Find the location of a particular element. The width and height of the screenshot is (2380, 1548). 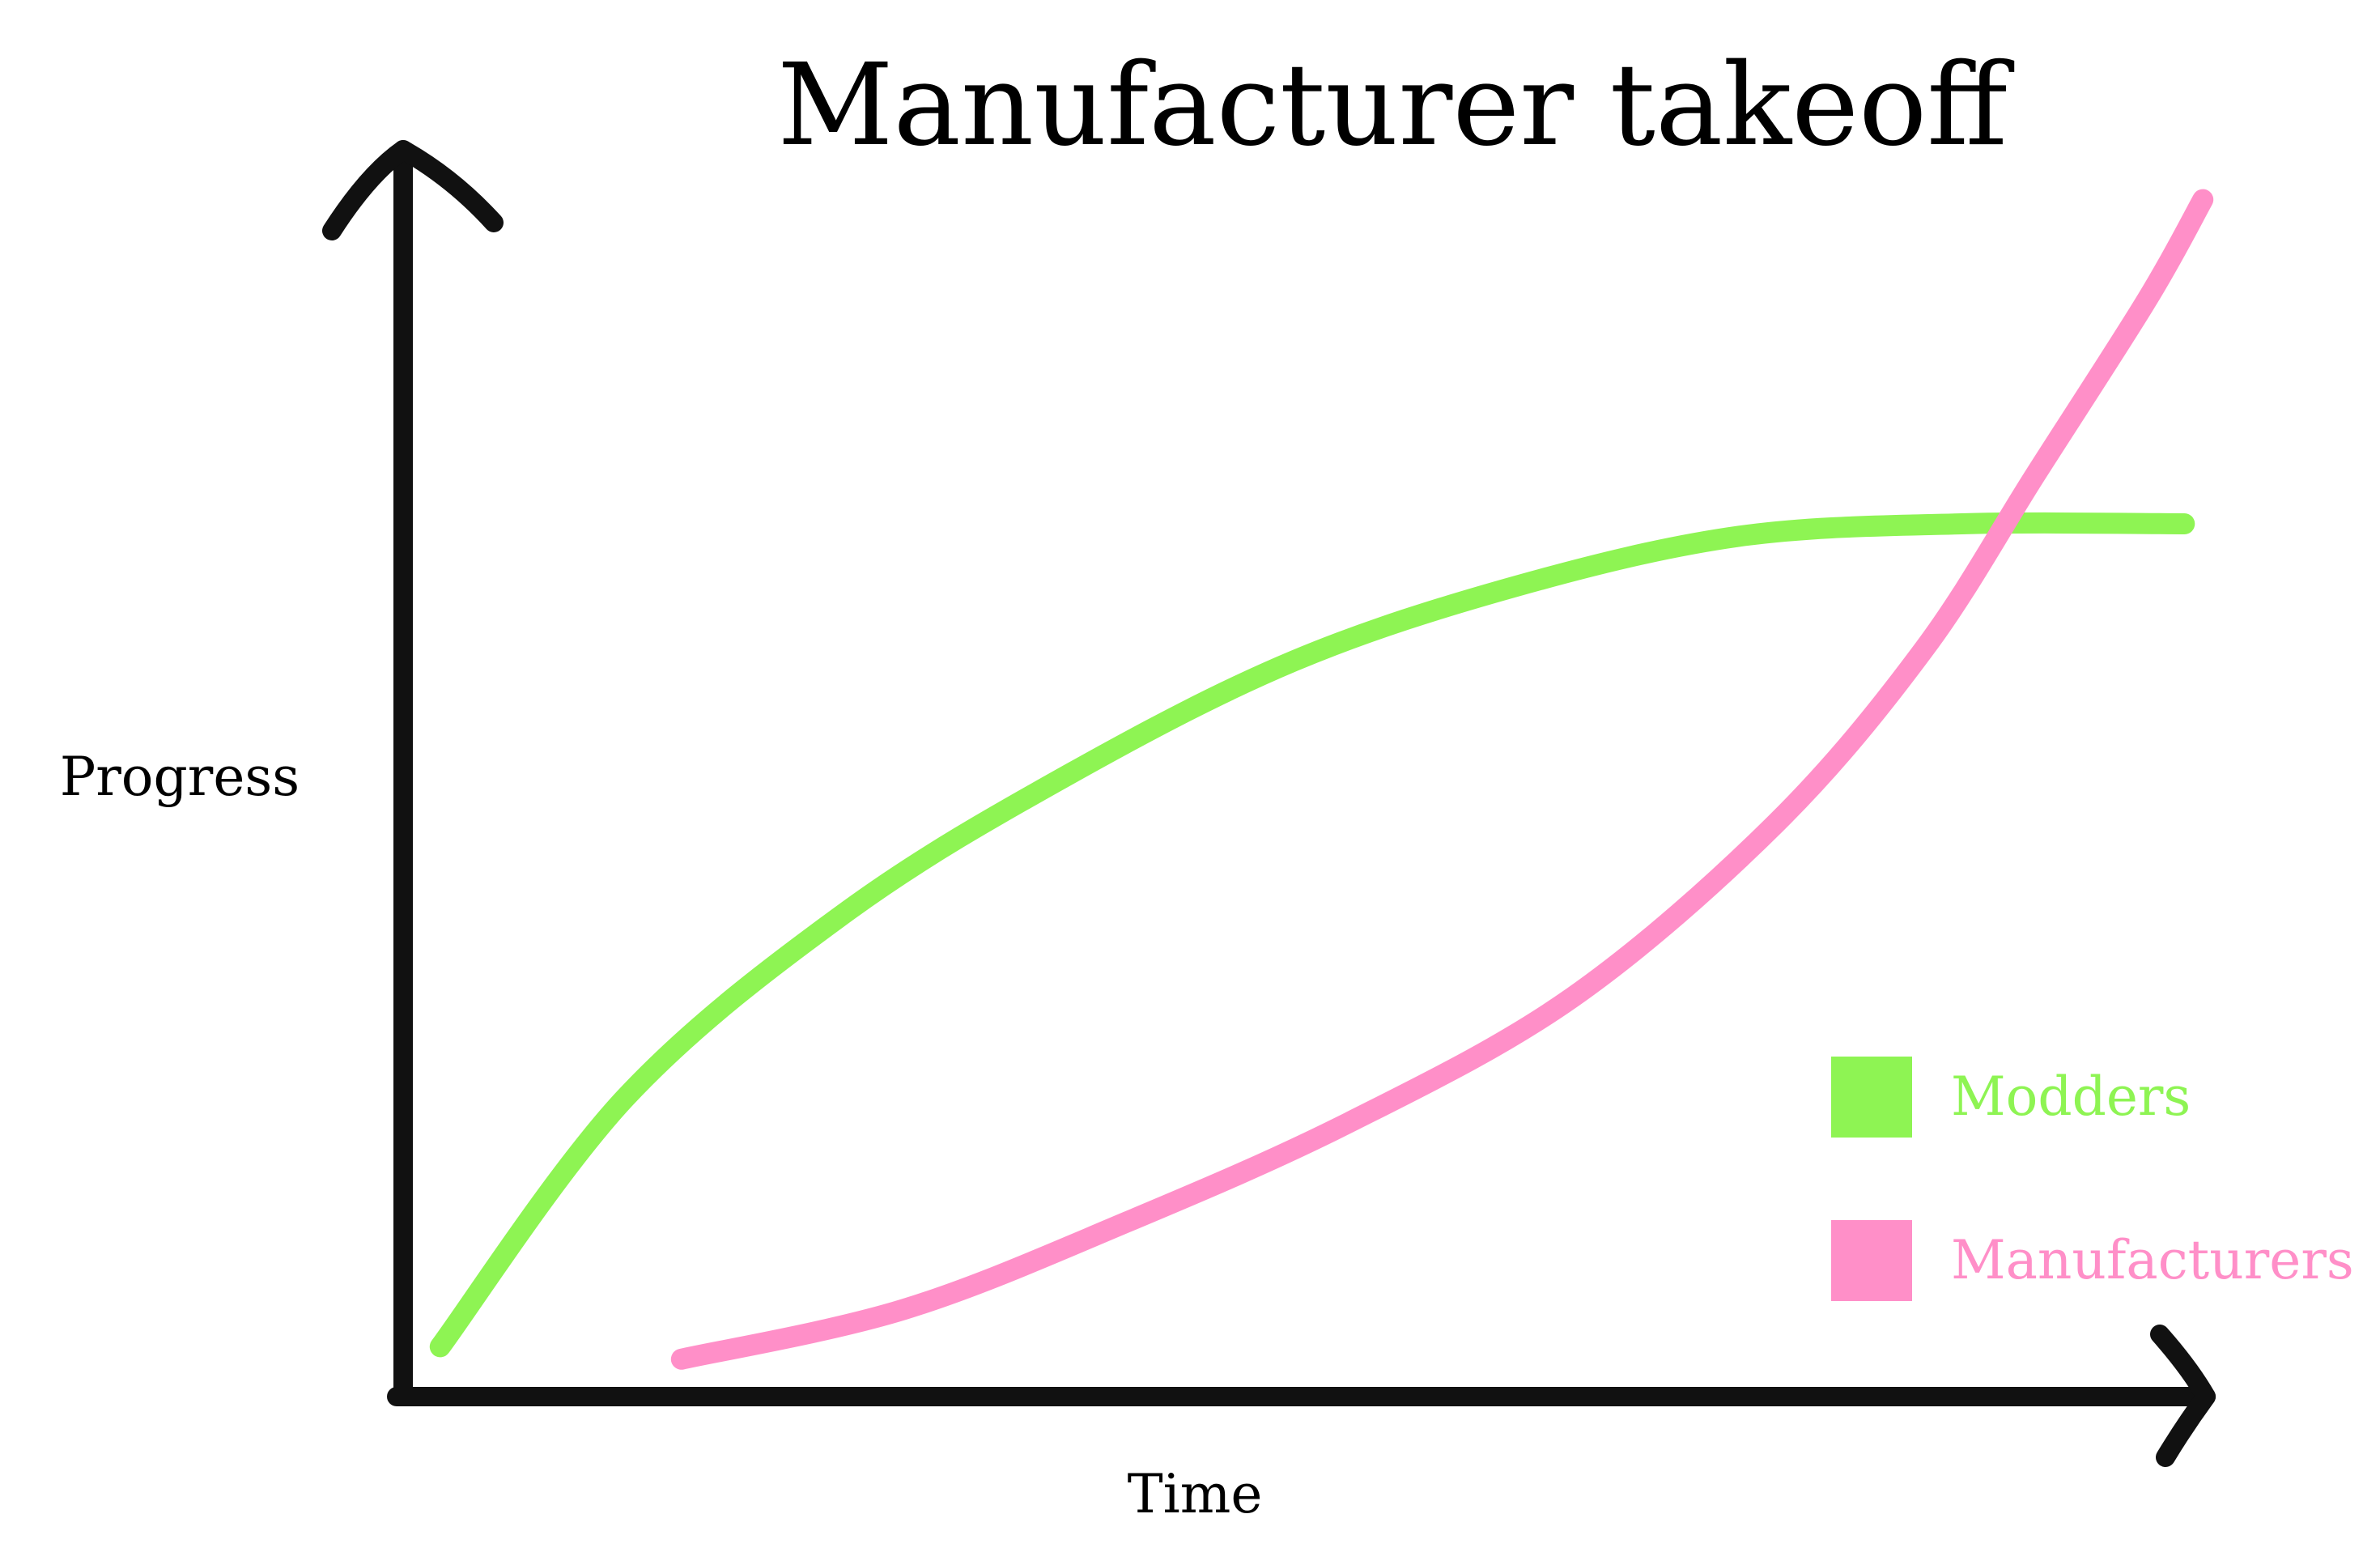

legend-swatch-manufacturers is located at coordinates (1872, 1260).